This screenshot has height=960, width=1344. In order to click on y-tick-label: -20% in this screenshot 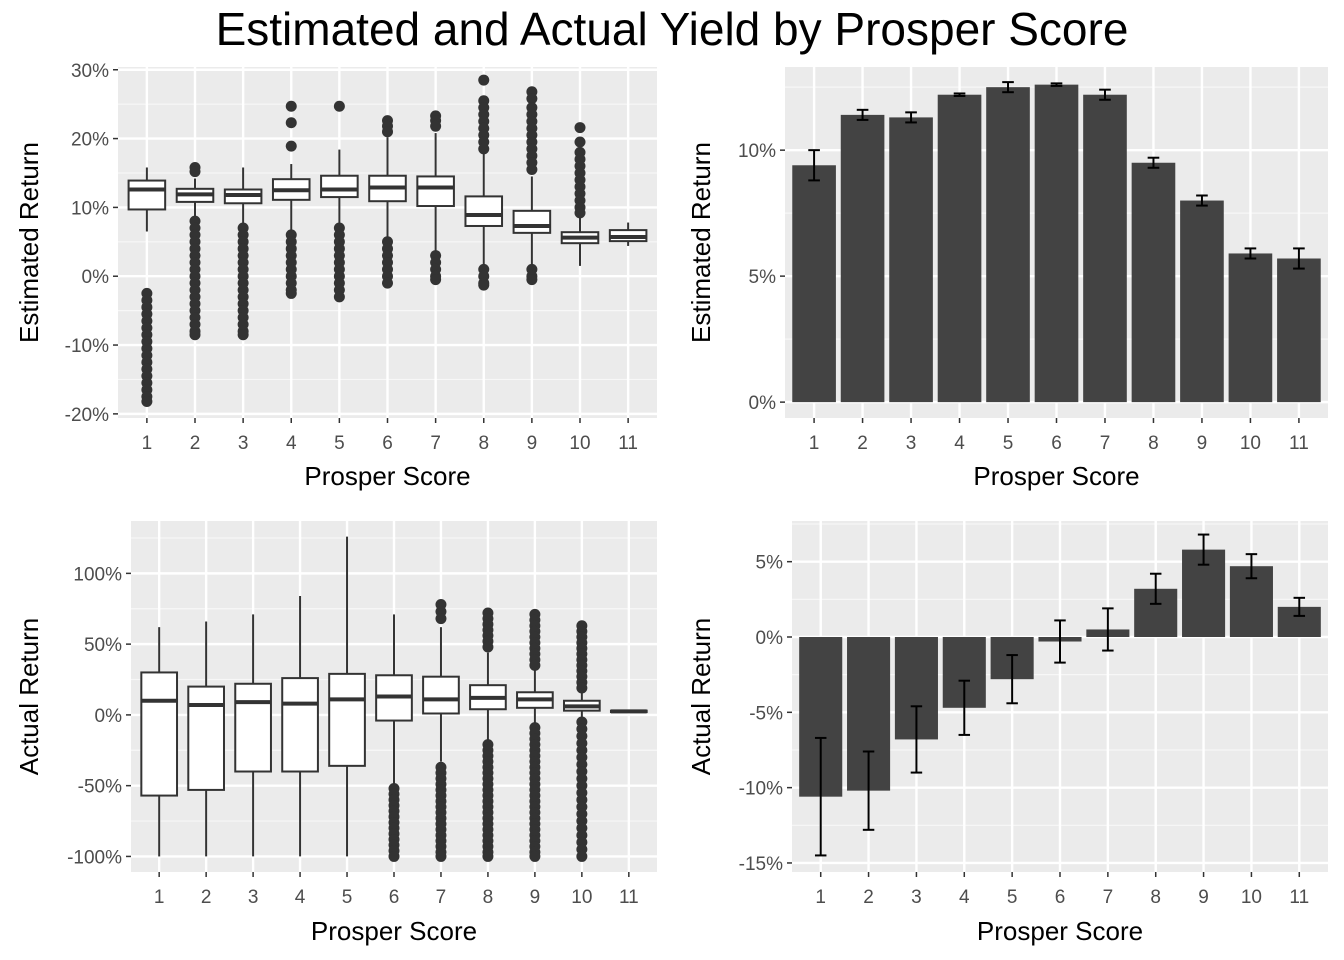, I will do `click(87, 415)`.